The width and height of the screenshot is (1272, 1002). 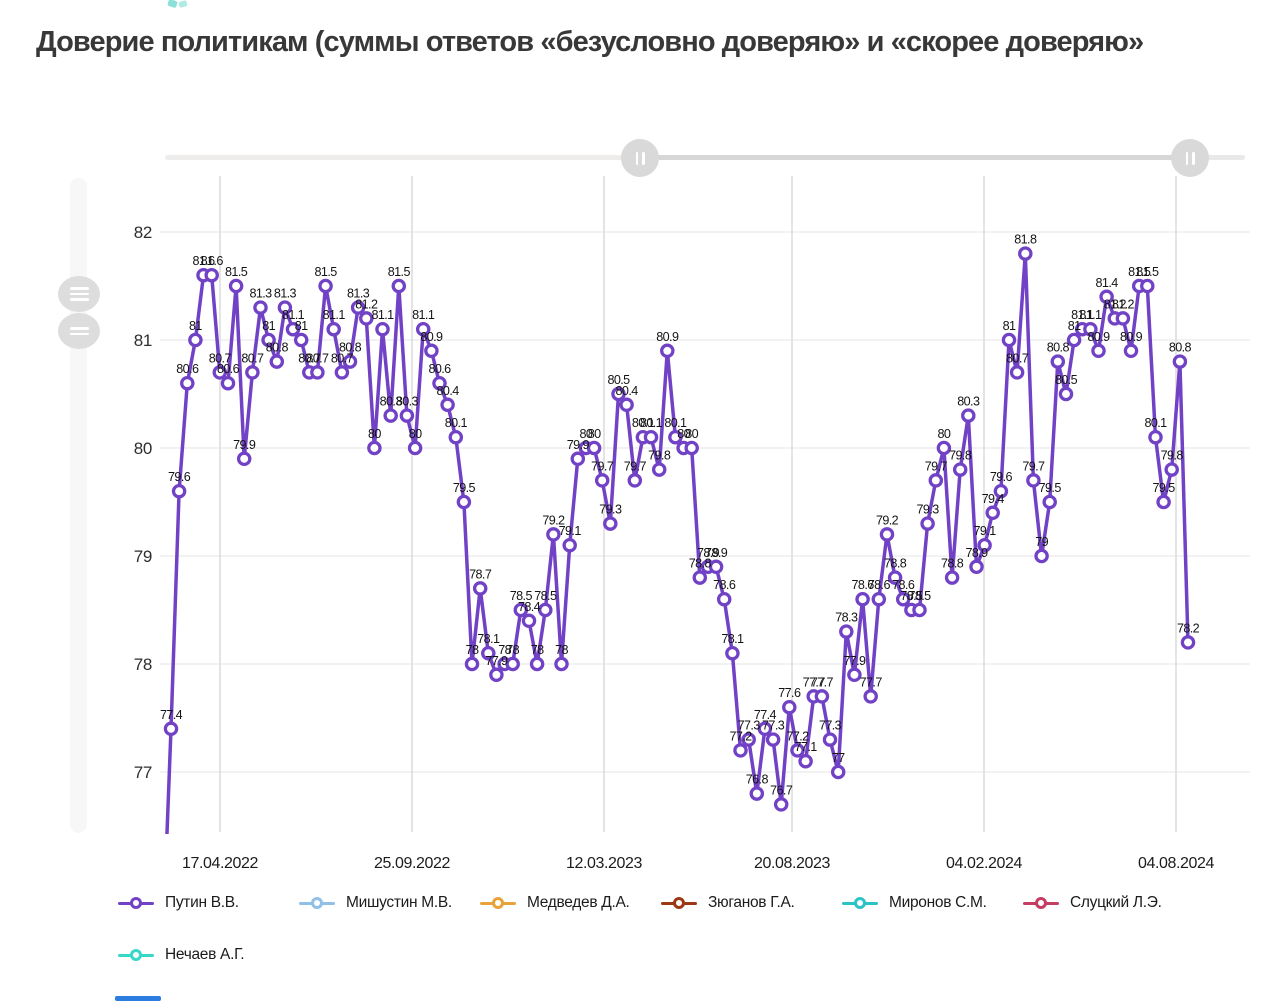 I want to click on legend-item-6: Слуцкий Л.Э., so click(x=1113, y=903).